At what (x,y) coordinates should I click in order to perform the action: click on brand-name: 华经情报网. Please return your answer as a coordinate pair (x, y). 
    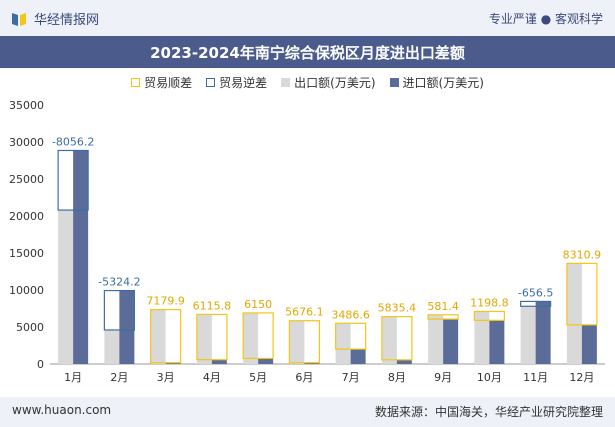
    Looking at the image, I should click on (67, 20).